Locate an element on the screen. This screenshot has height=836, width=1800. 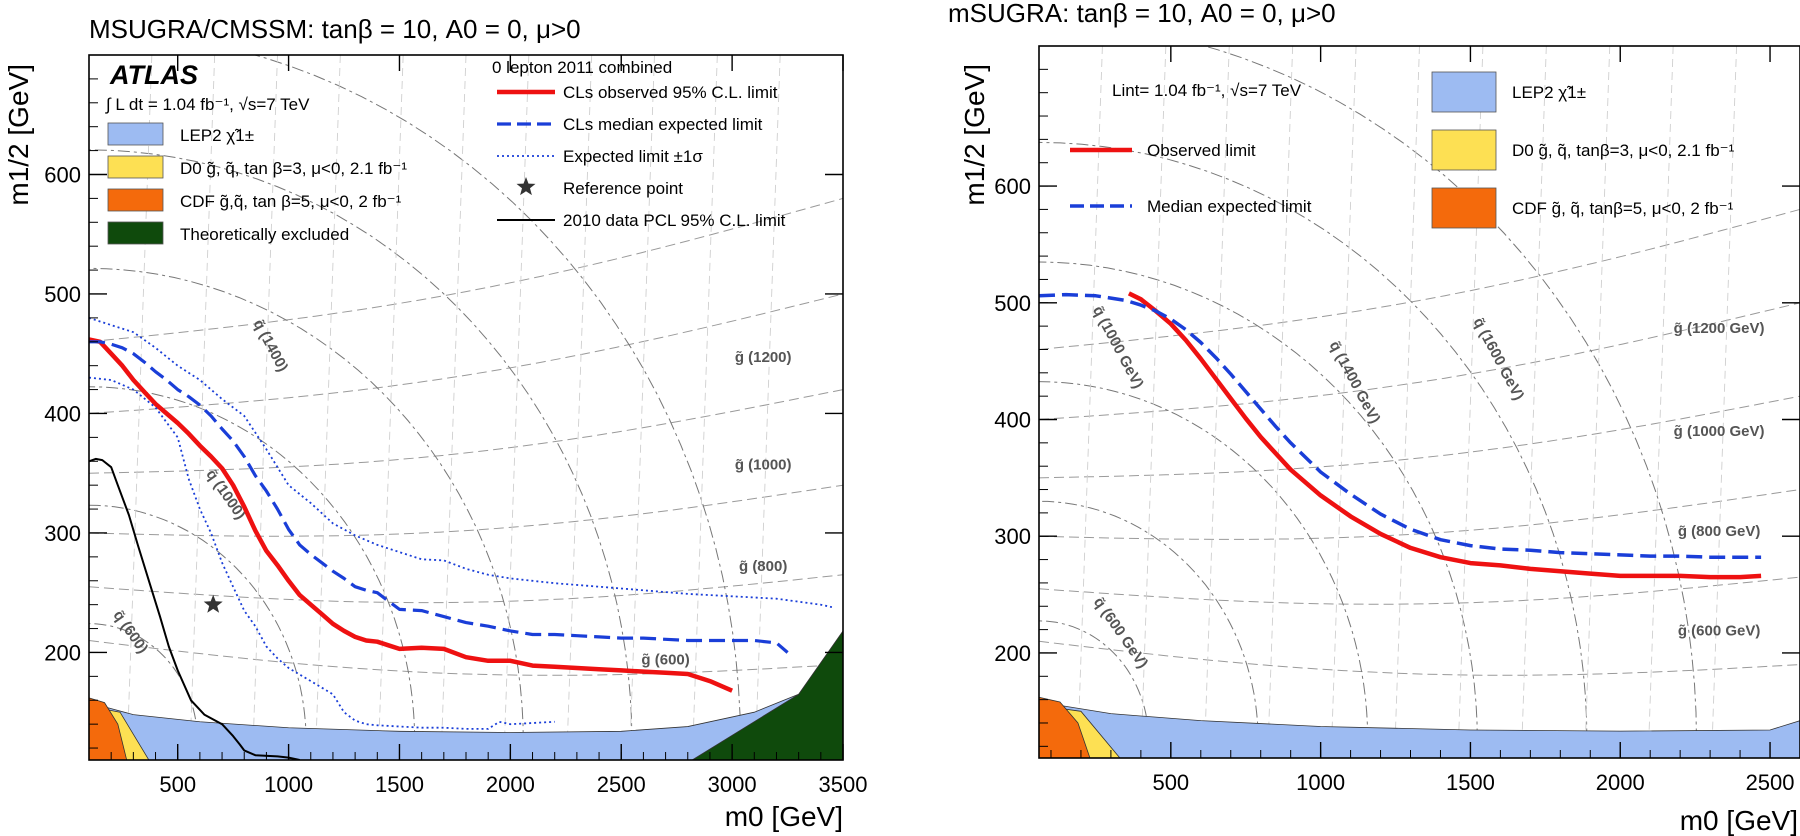
gluino-mass-label: g̃ (600 GeV) is located at coordinates (1719, 630).